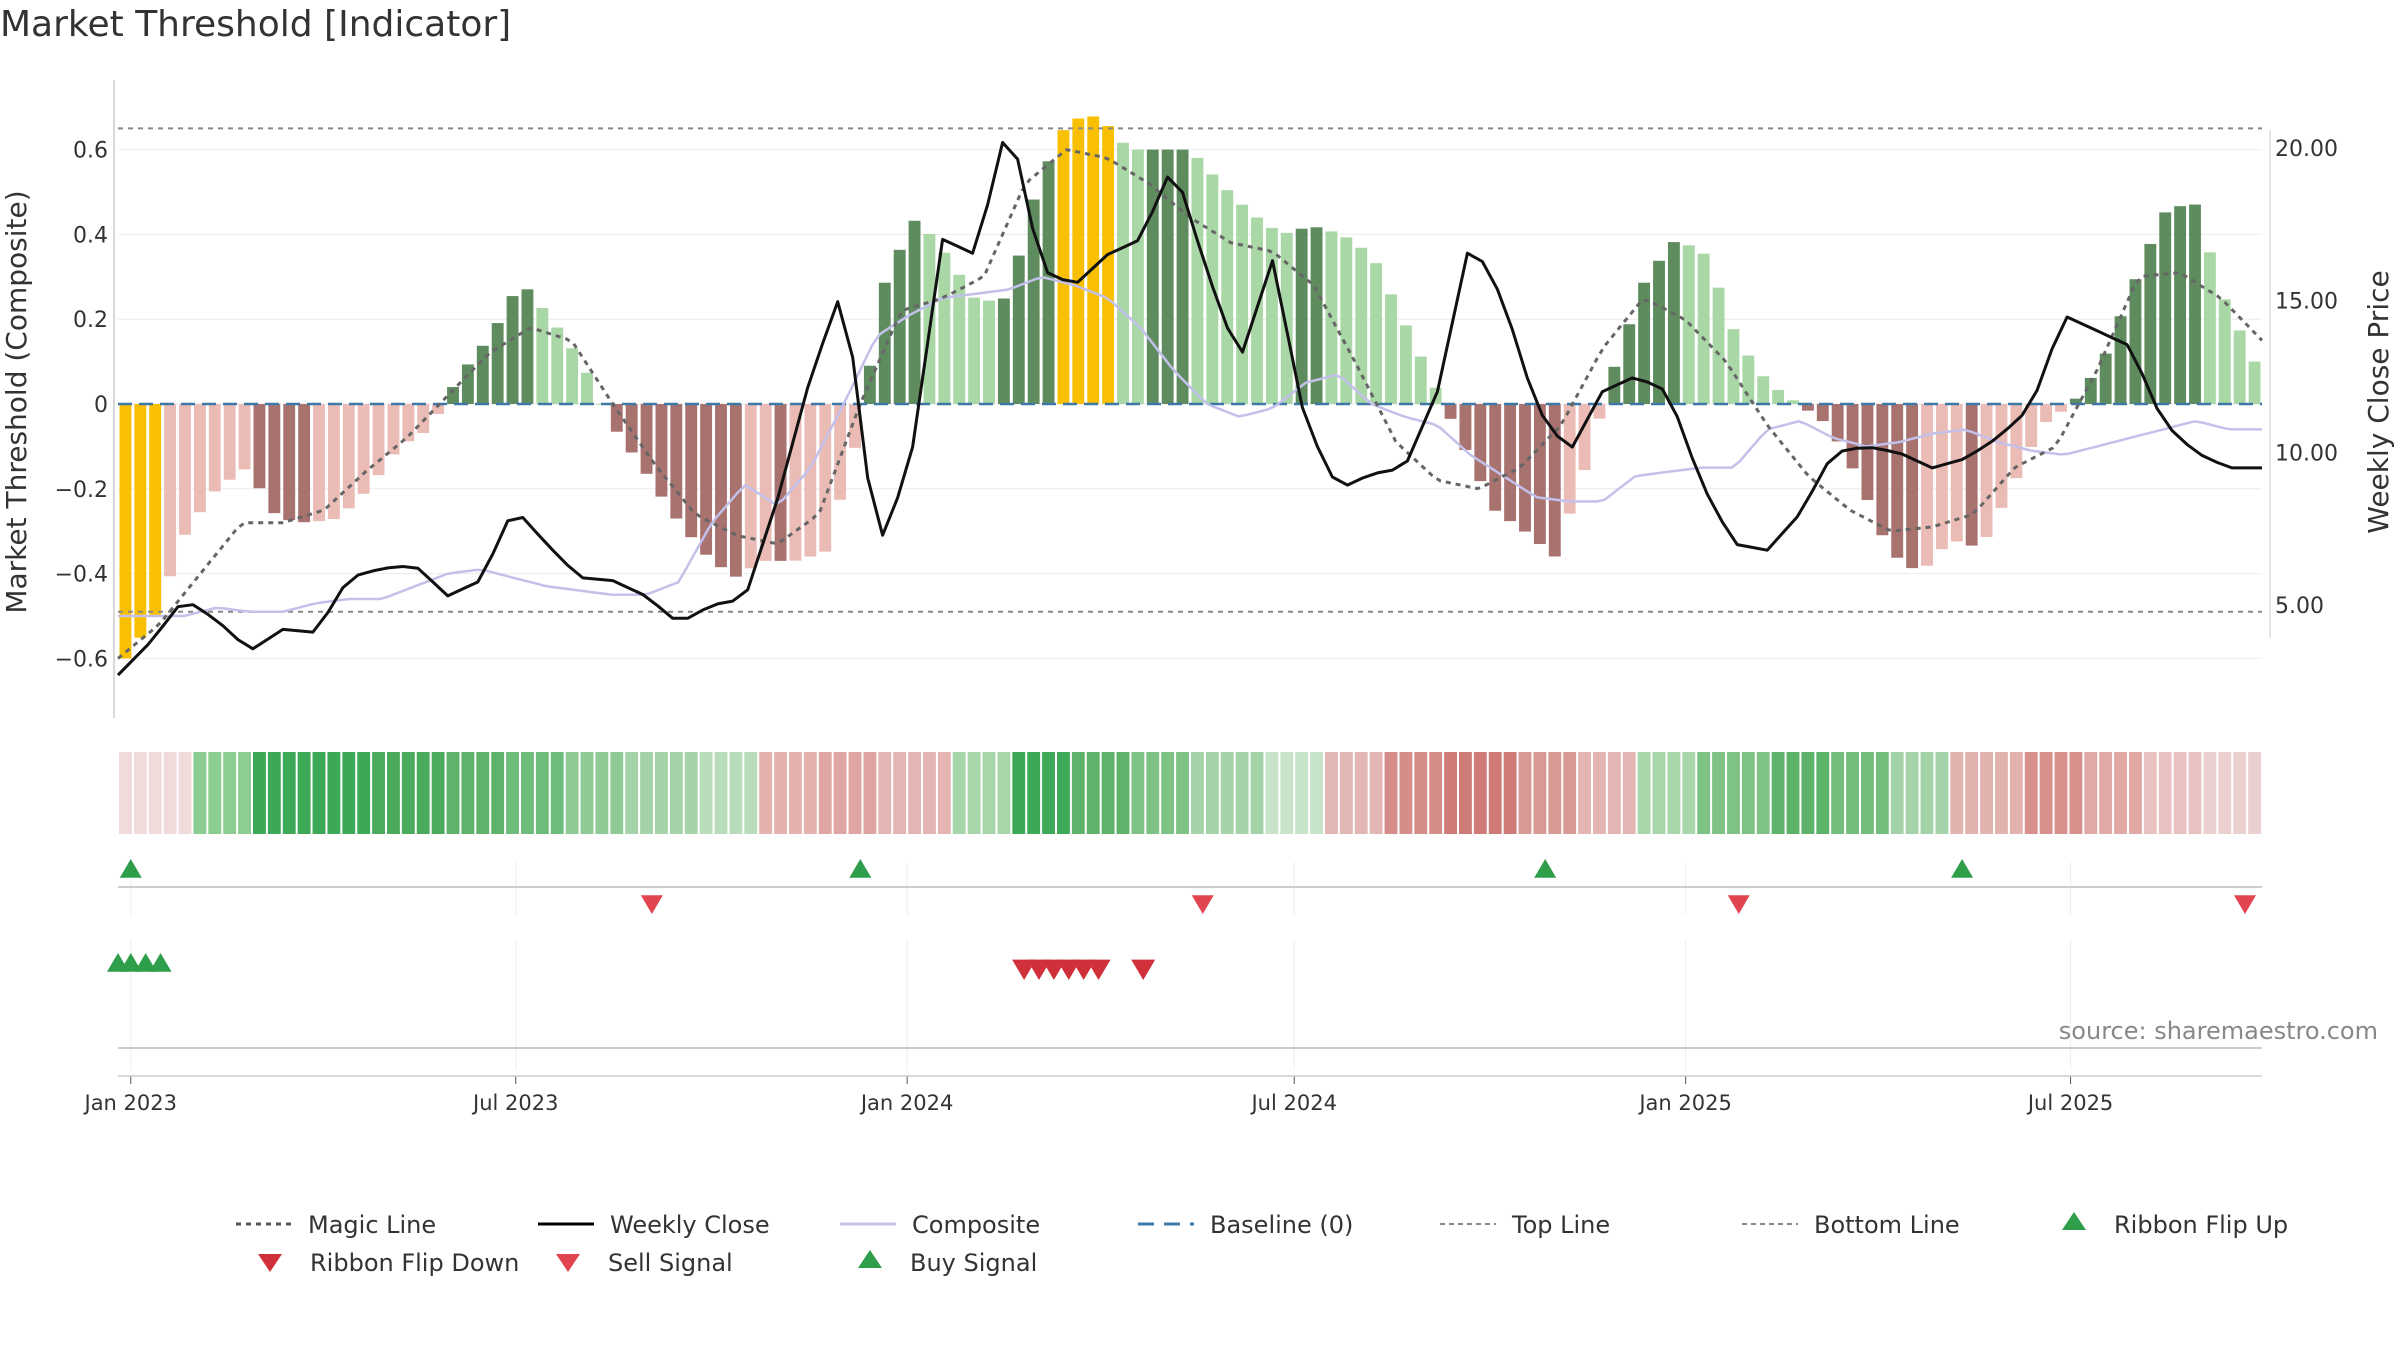 The width and height of the screenshot is (2400, 1350). Describe the element at coordinates (270, 1263) in the screenshot. I see `legend-swatch` at that location.